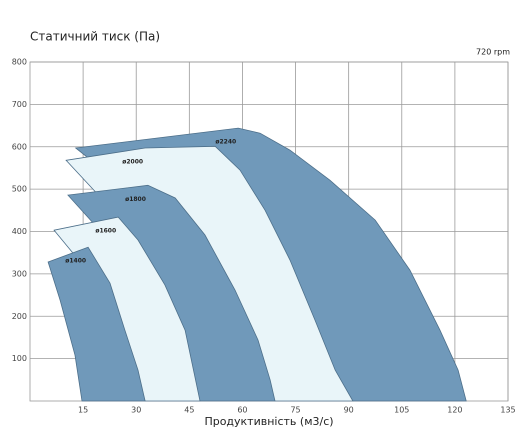 Image resolution: width=522 pixels, height=432 pixels. I want to click on rpm-label: 720 rpm, so click(493, 52).